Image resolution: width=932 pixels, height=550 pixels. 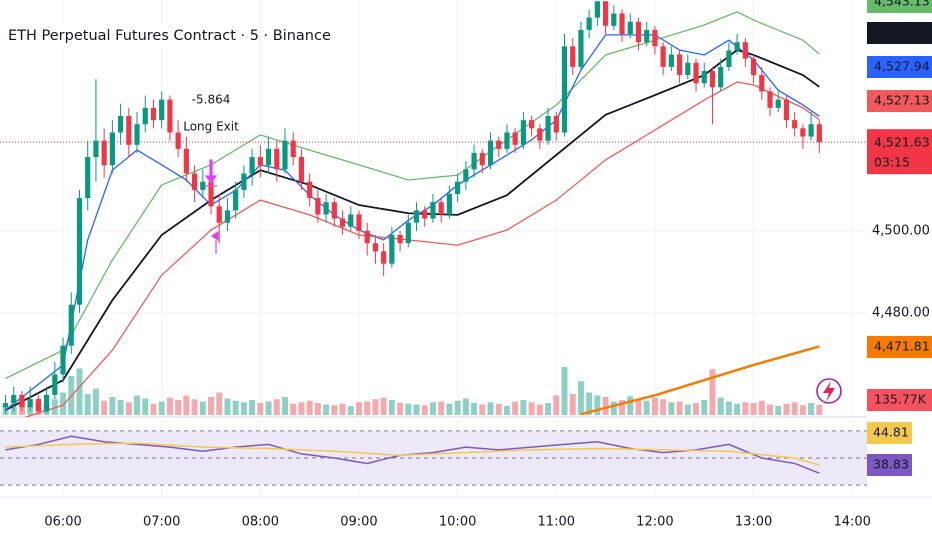 What do you see at coordinates (211, 127) in the screenshot?
I see `annotation: Long Exit` at bounding box center [211, 127].